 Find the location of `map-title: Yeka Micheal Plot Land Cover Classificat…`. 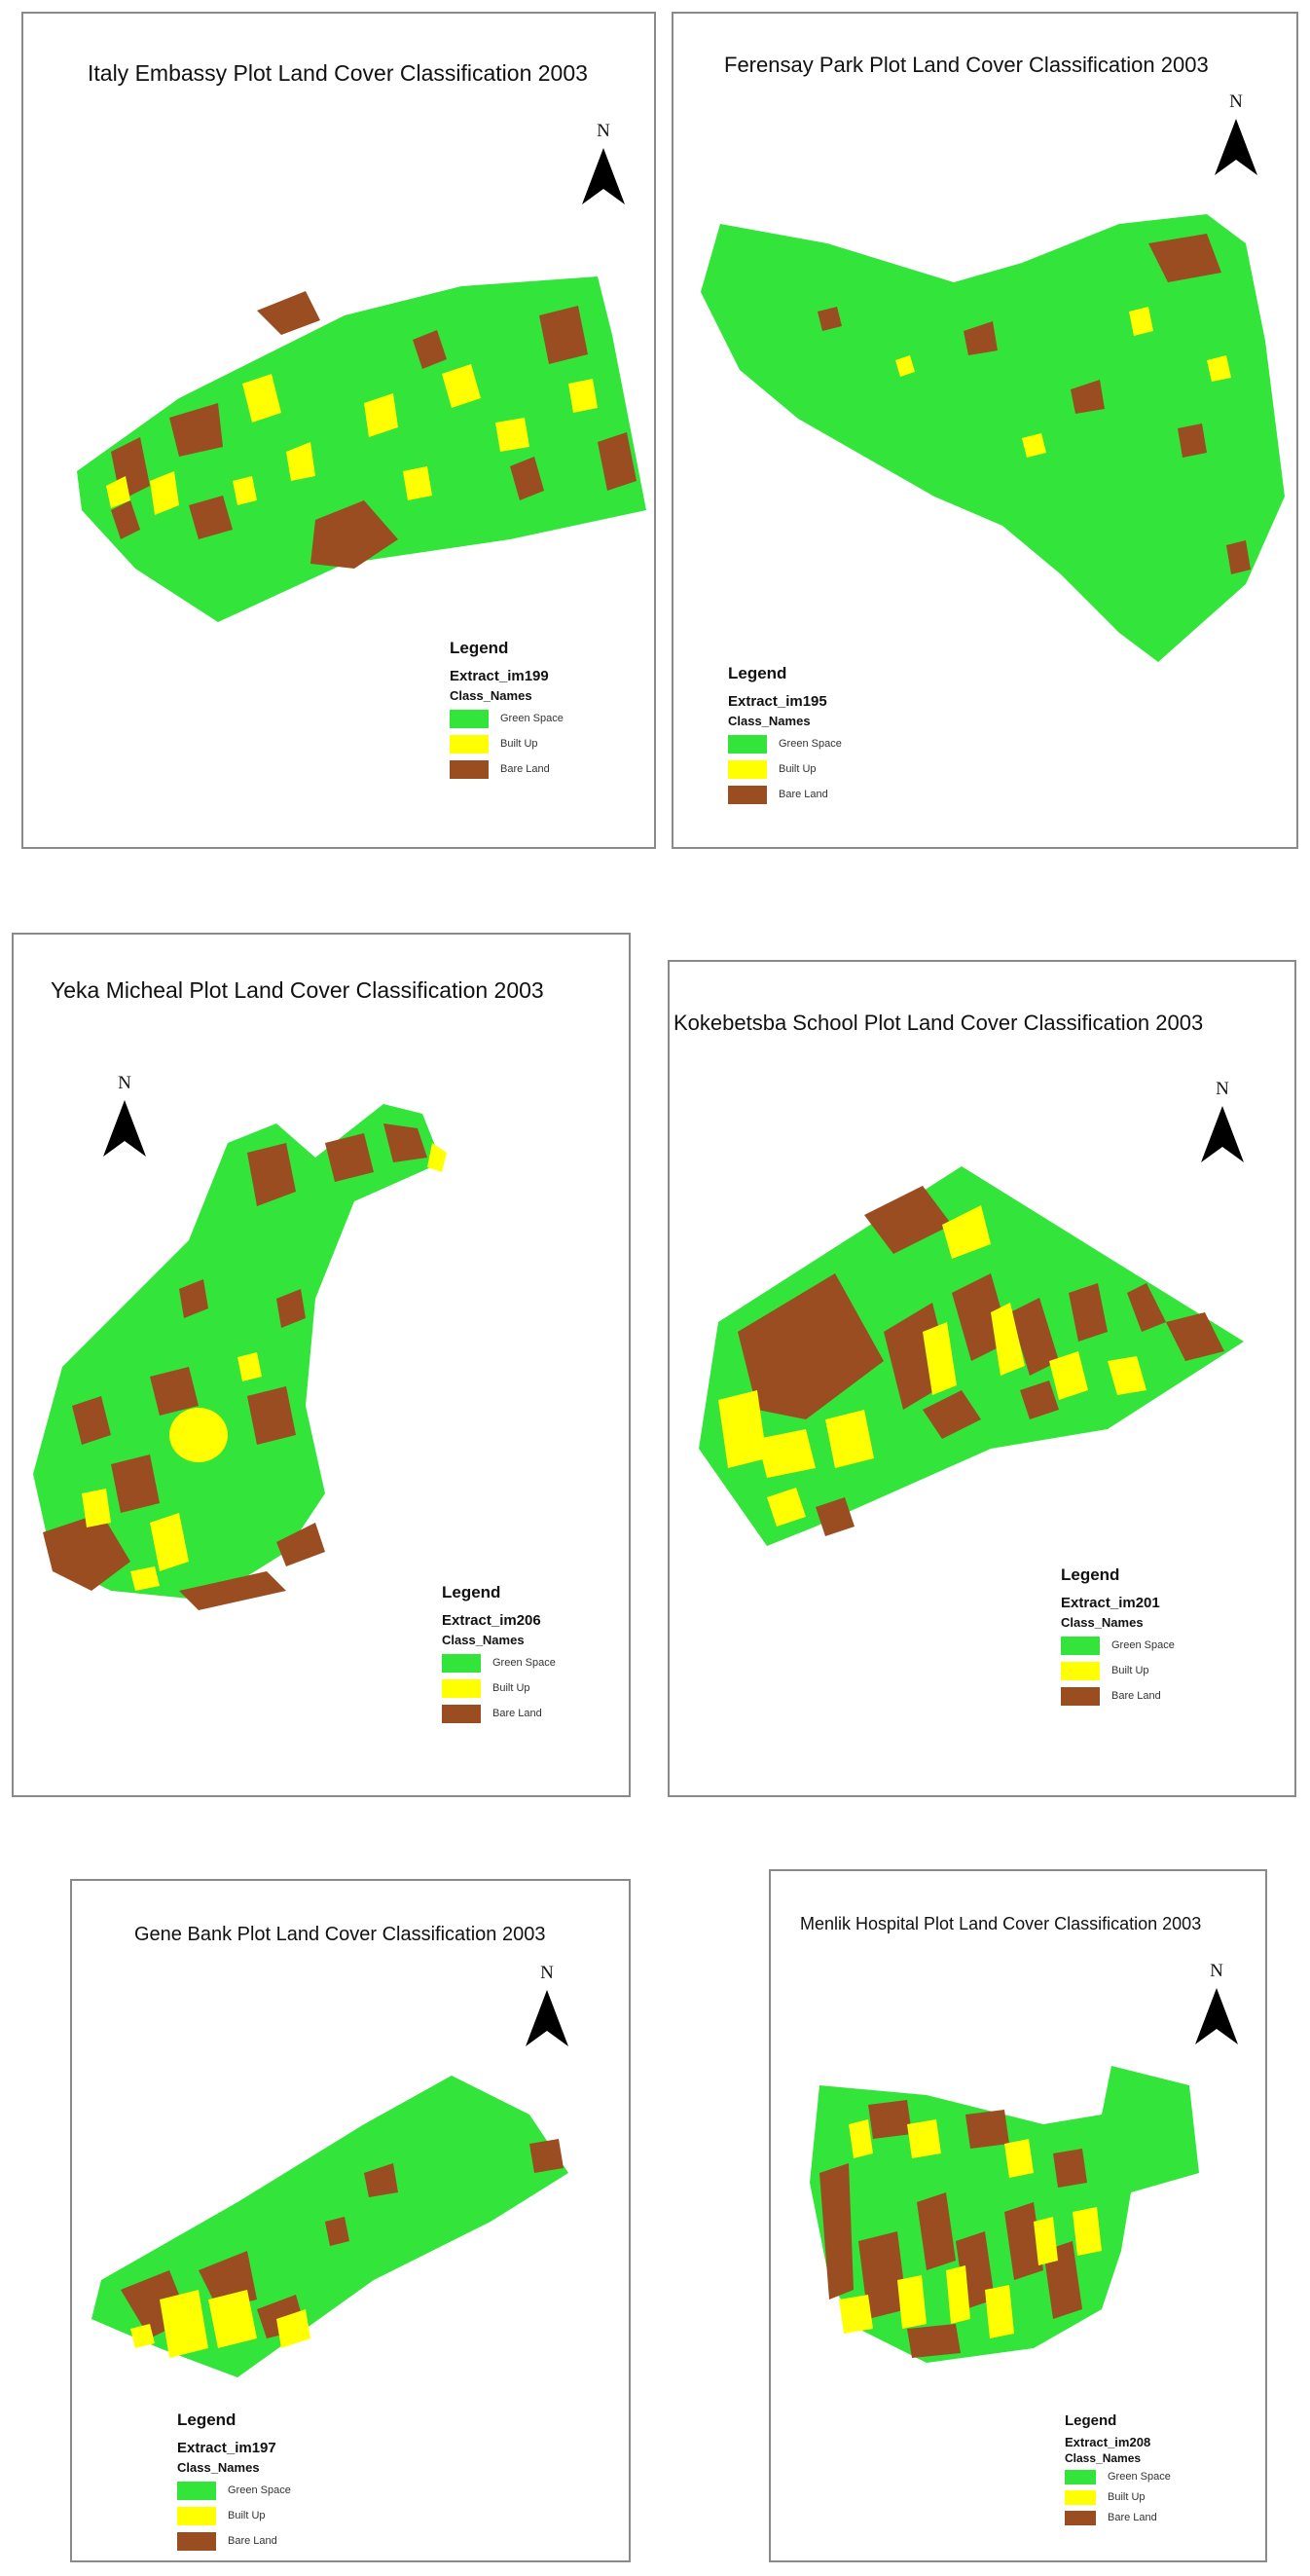

map-title: Yeka Micheal Plot Land Cover Classificat… is located at coordinates (297, 990).